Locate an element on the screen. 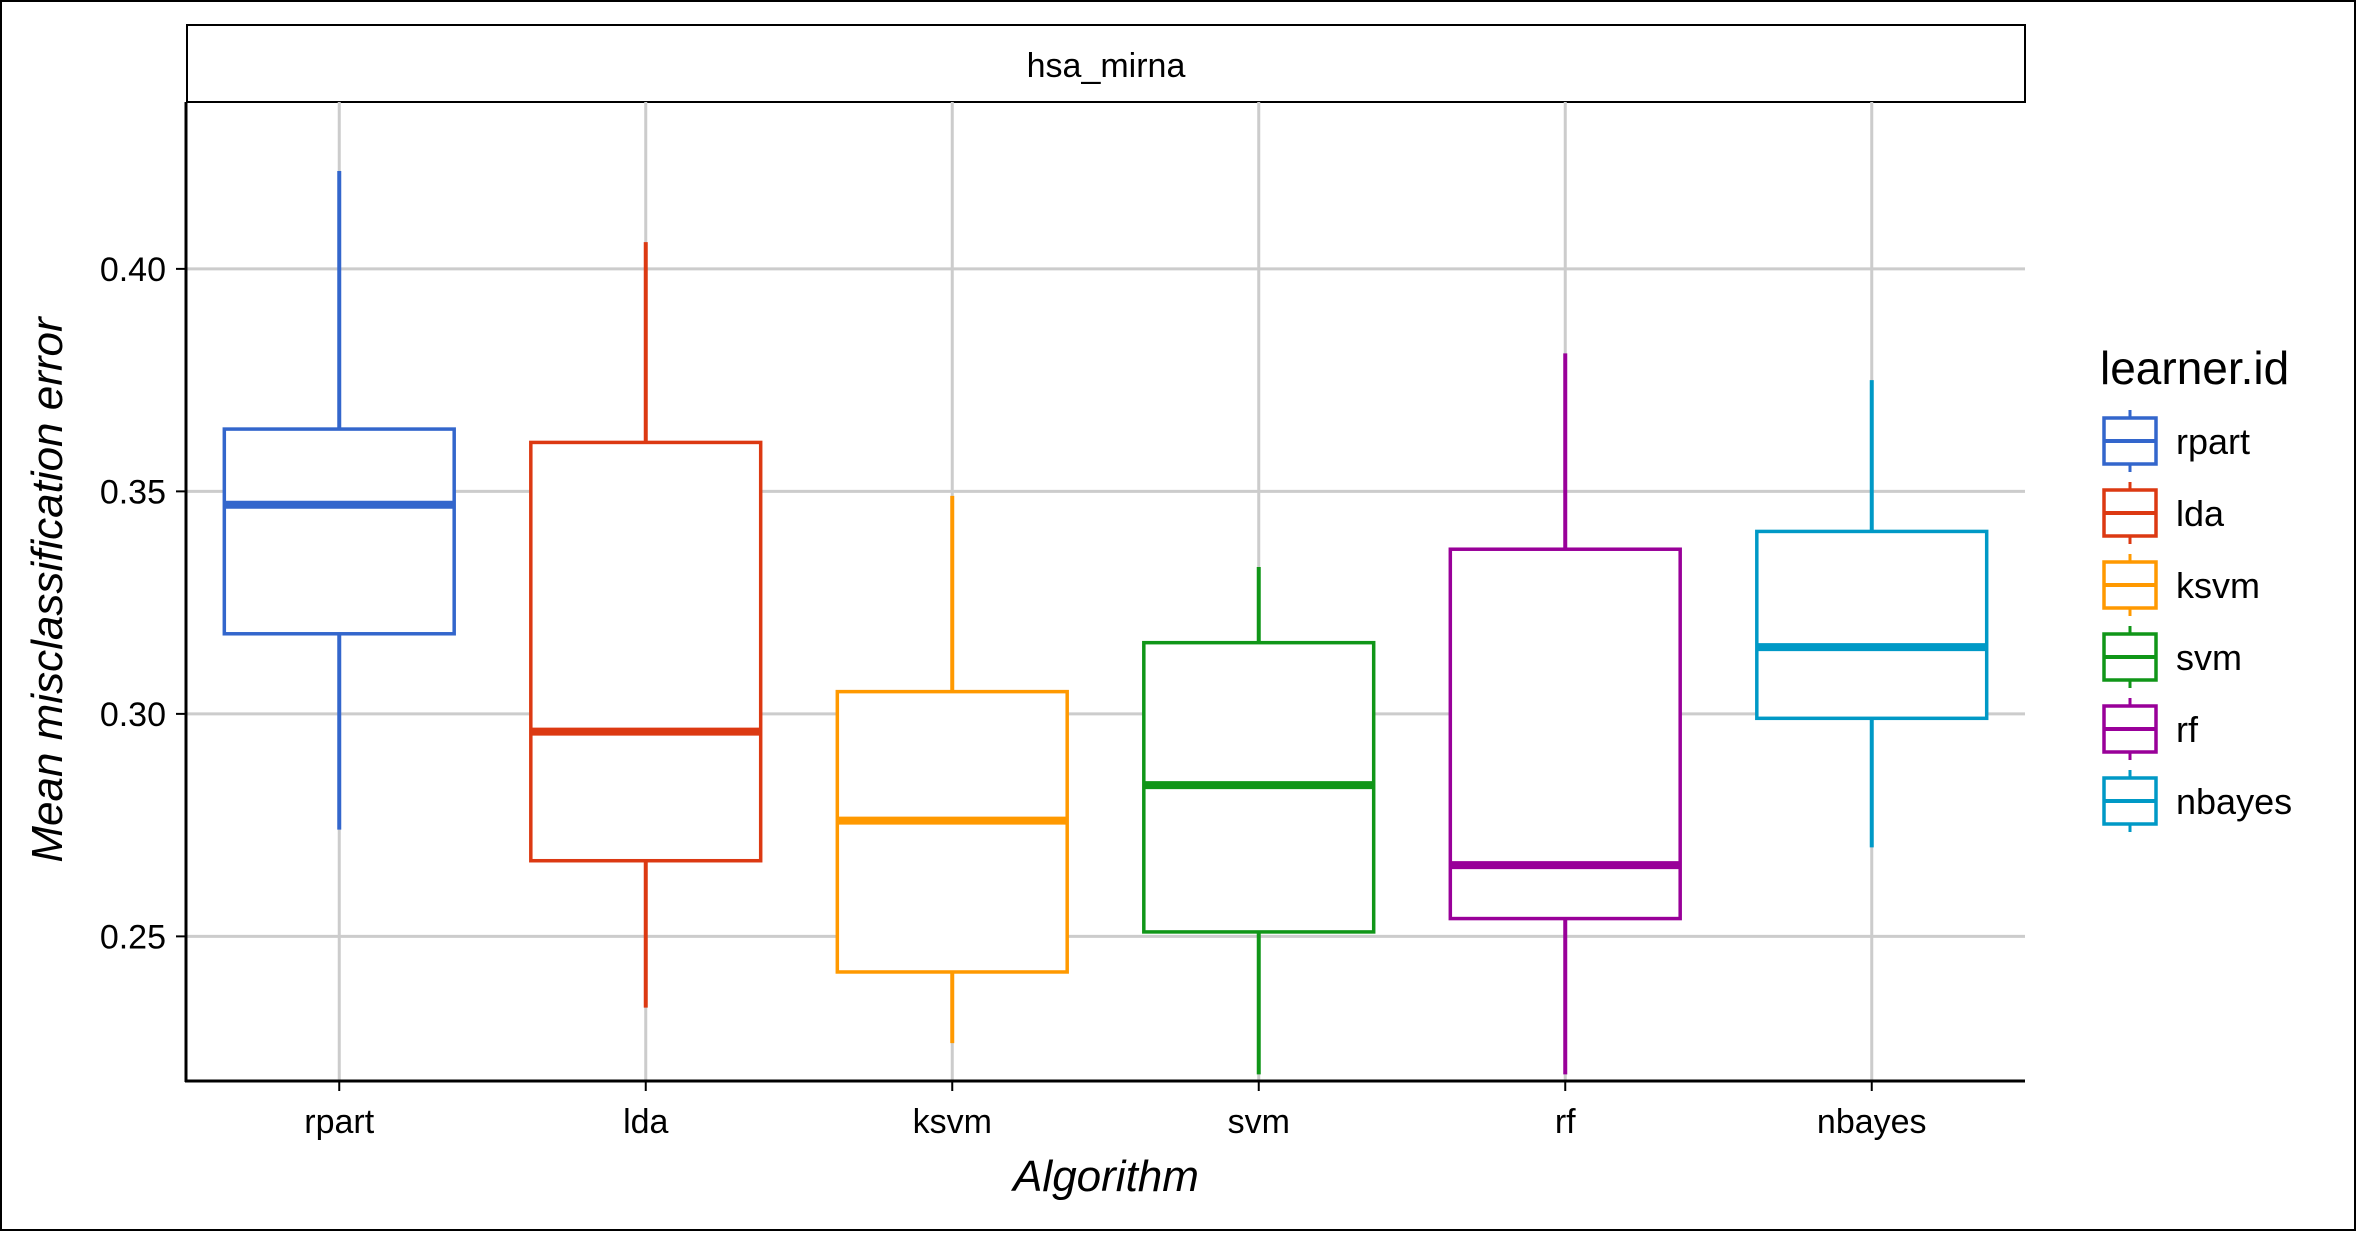 The image size is (2356, 1236). legend-label: lda is located at coordinates (2200, 513).